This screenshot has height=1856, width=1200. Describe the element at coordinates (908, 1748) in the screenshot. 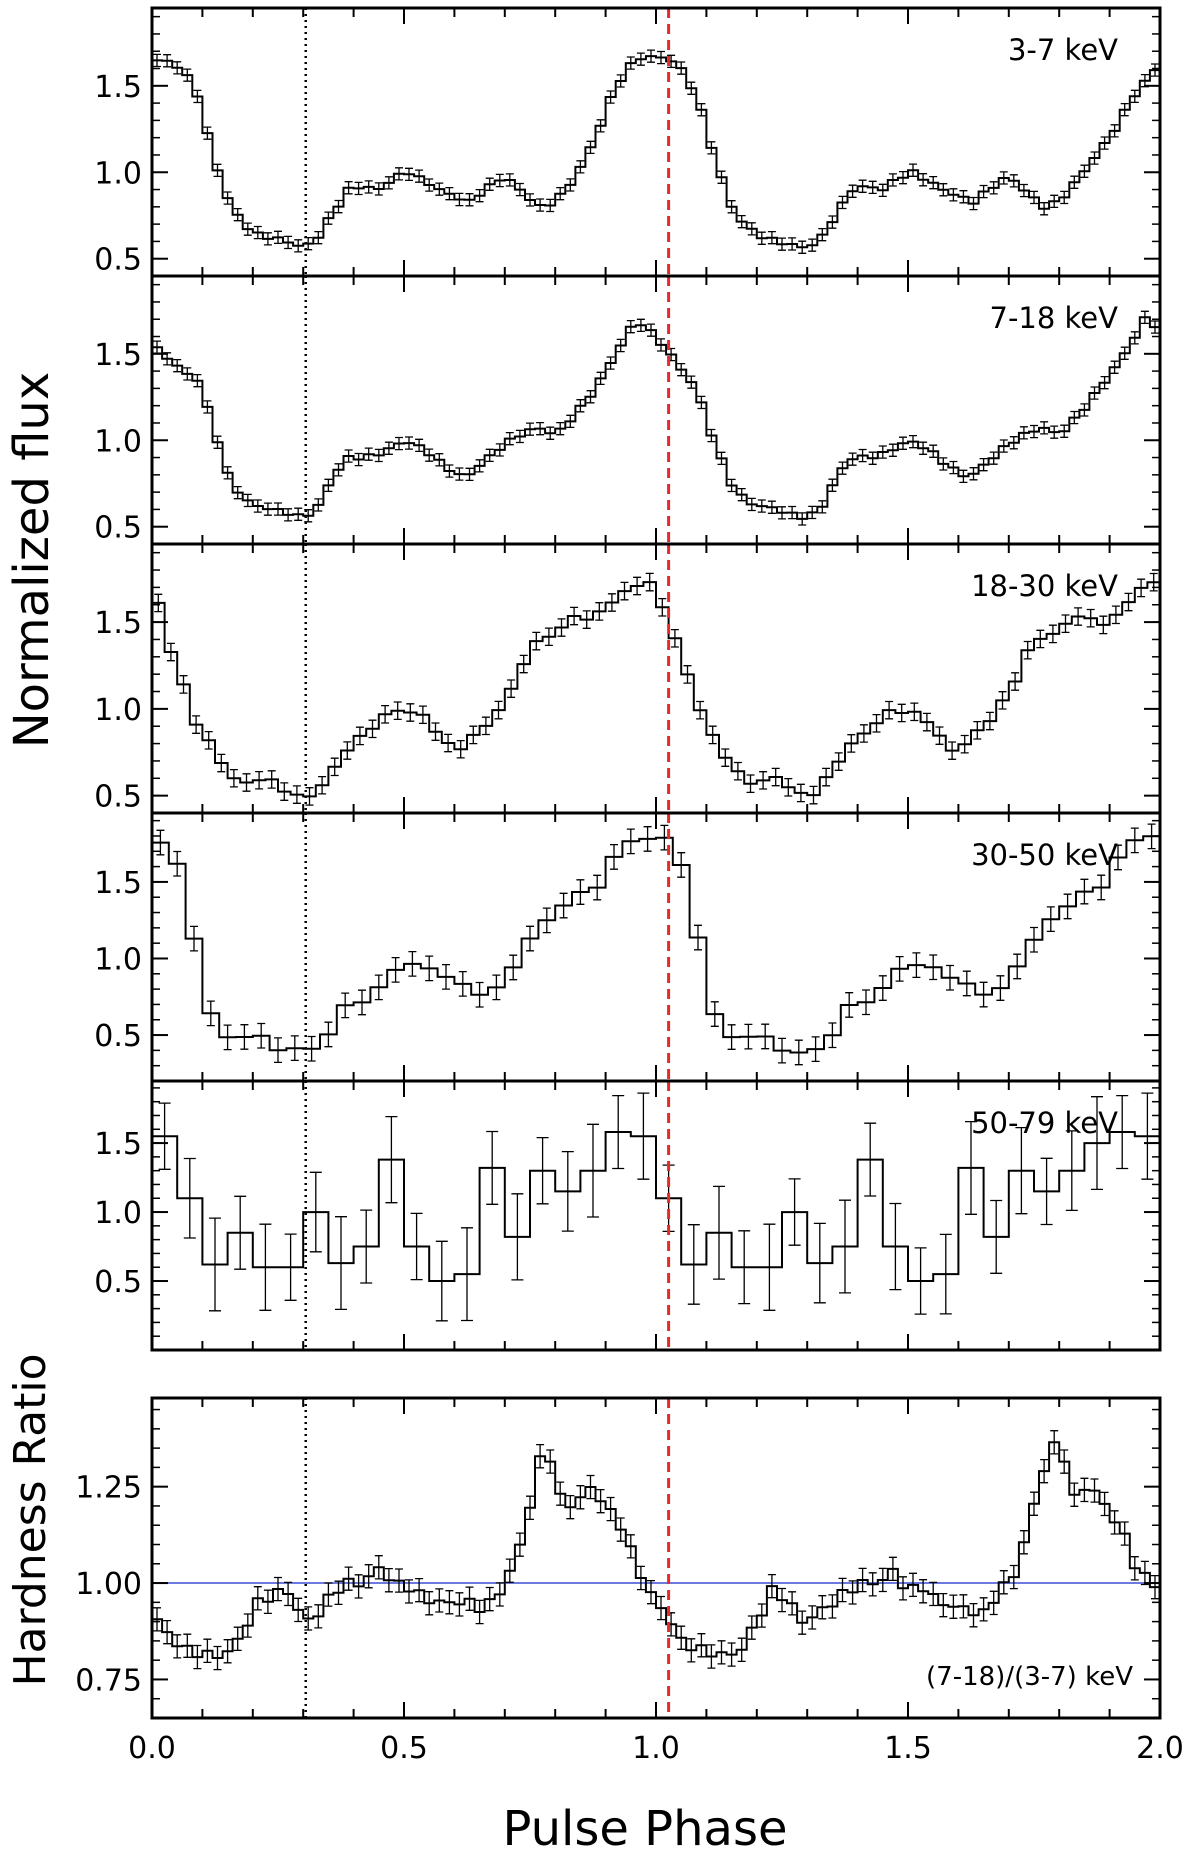

I see `x-tick-label: 1.5` at that location.